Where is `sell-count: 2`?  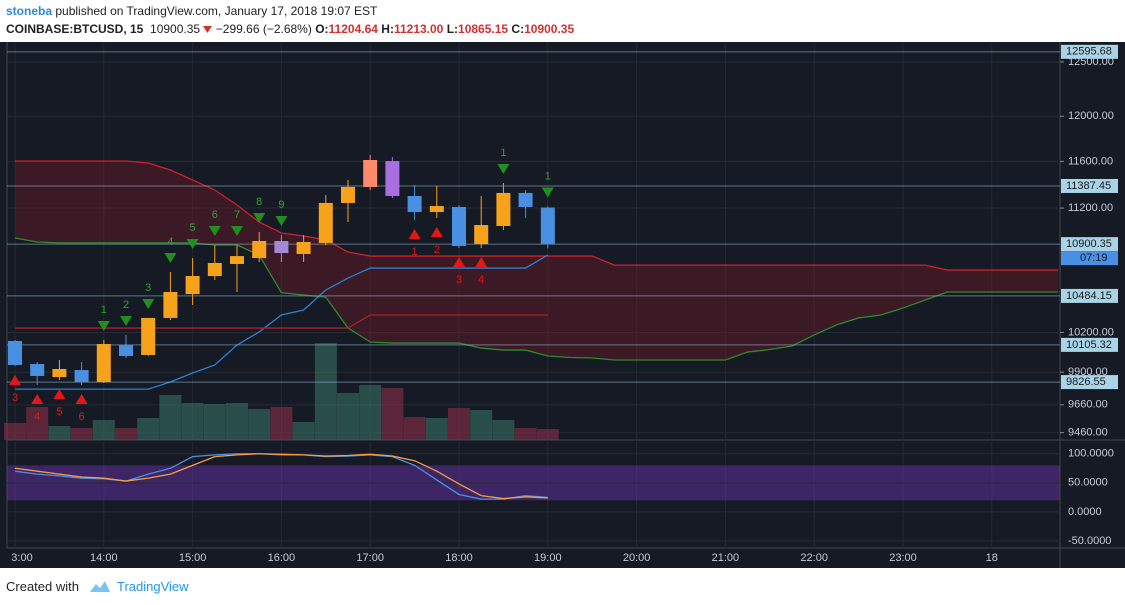 sell-count: 2 is located at coordinates (126, 305).